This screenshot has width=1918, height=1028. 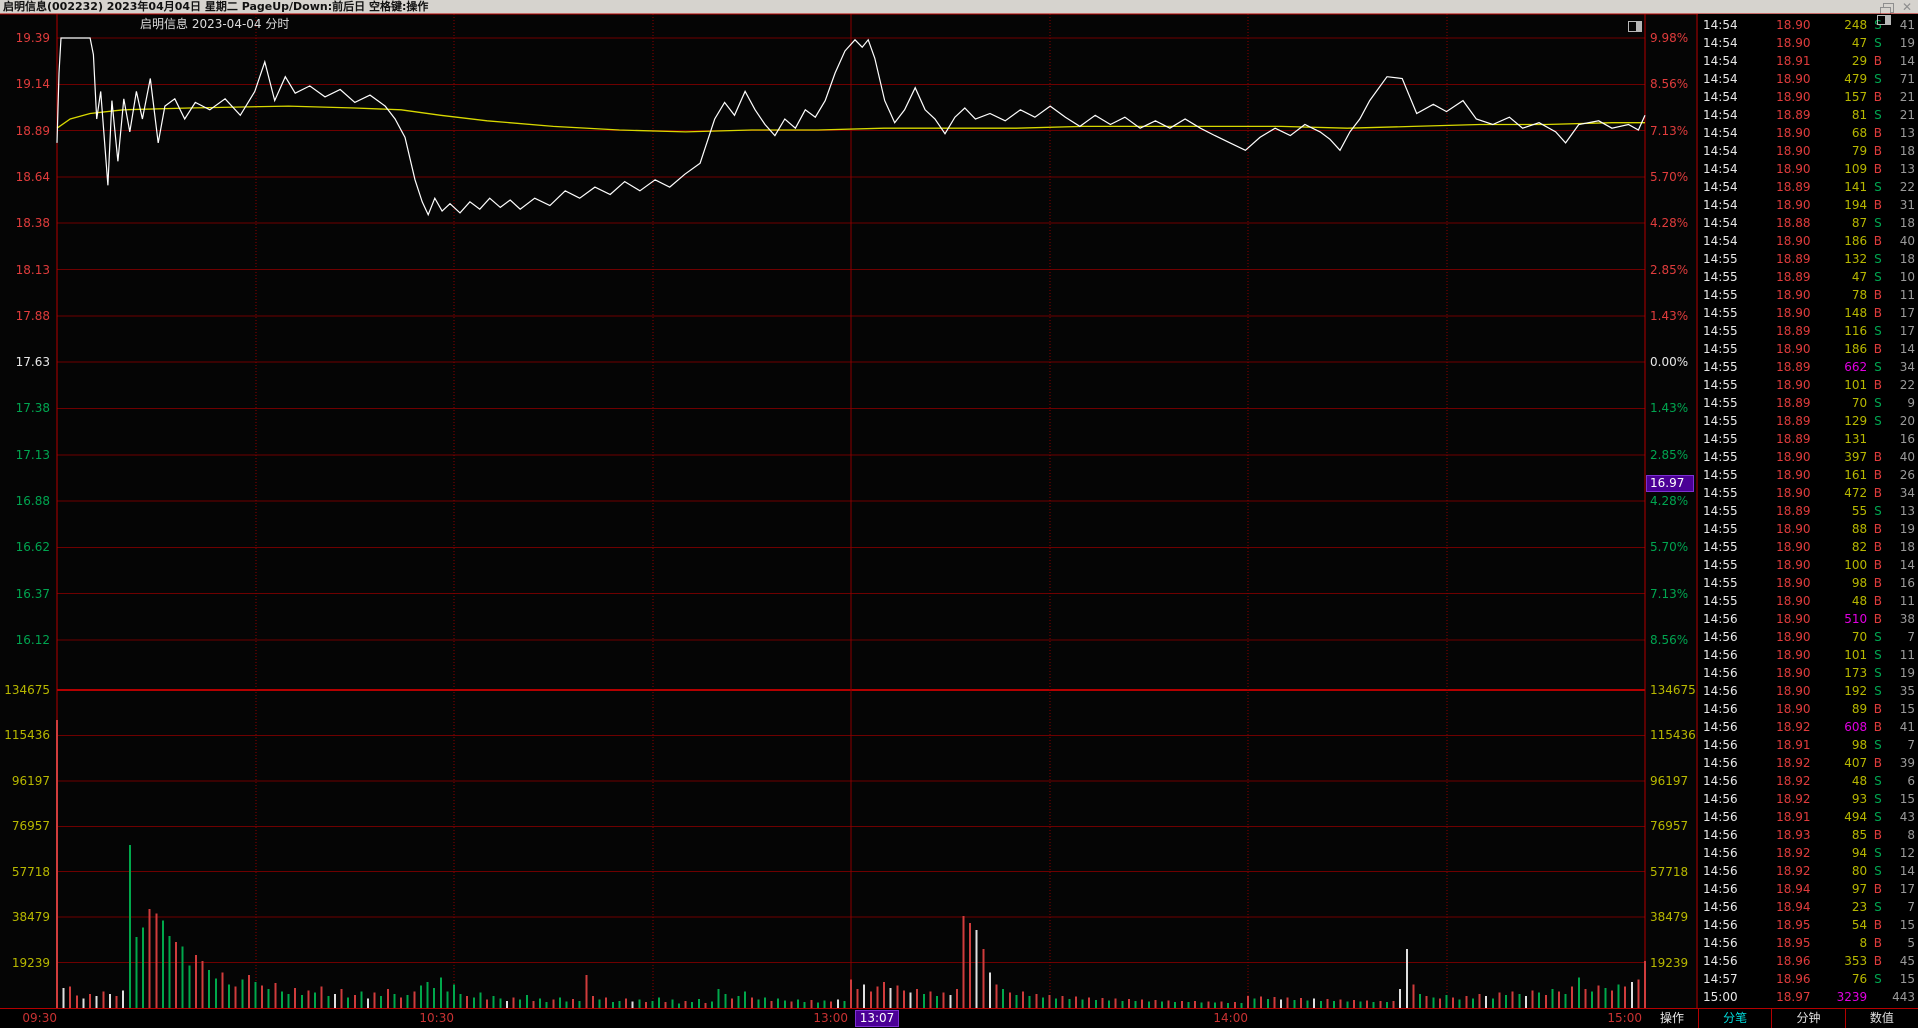 I want to click on tab-tick-list: 分笔, so click(x=1734, y=1018).